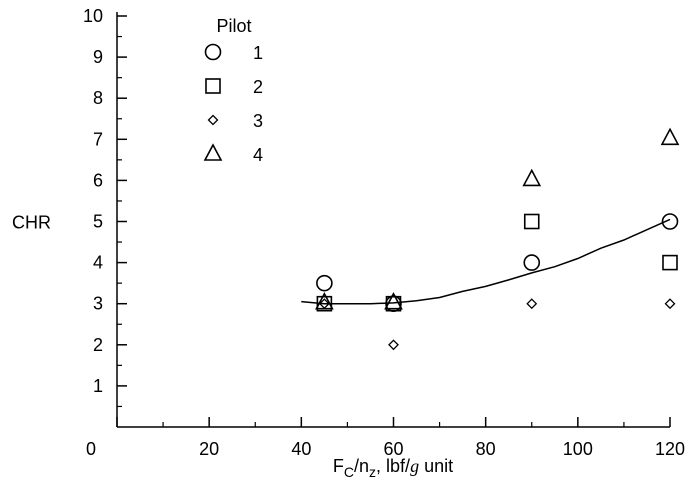 This screenshot has height=497, width=693. Describe the element at coordinates (209, 449) in the screenshot. I see `x-tick-label: 20` at that location.